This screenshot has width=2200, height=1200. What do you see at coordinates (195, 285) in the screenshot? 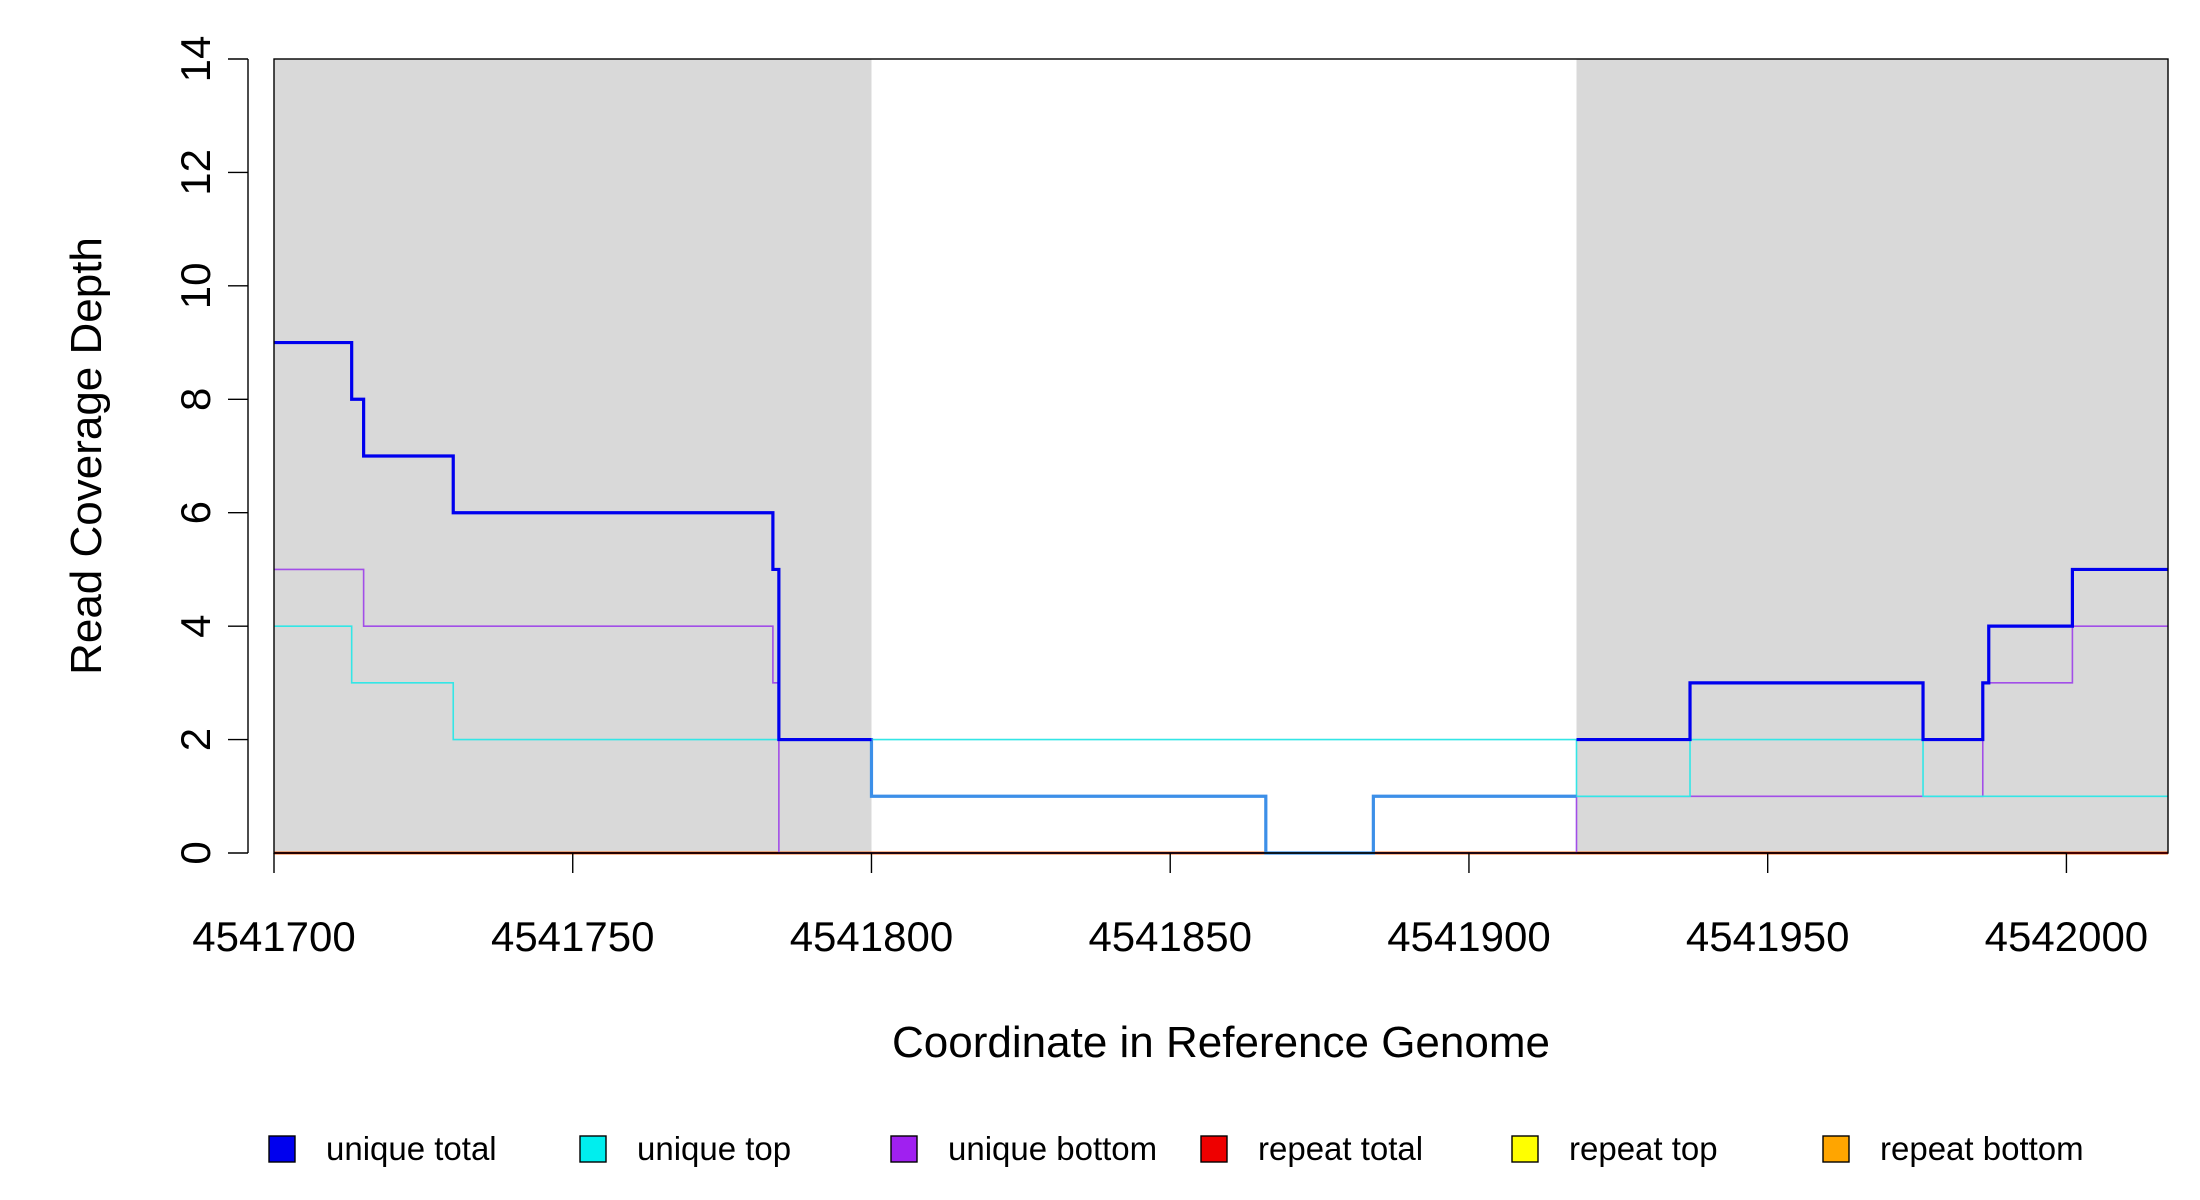
I see `y-tick-label: 10` at bounding box center [195, 285].